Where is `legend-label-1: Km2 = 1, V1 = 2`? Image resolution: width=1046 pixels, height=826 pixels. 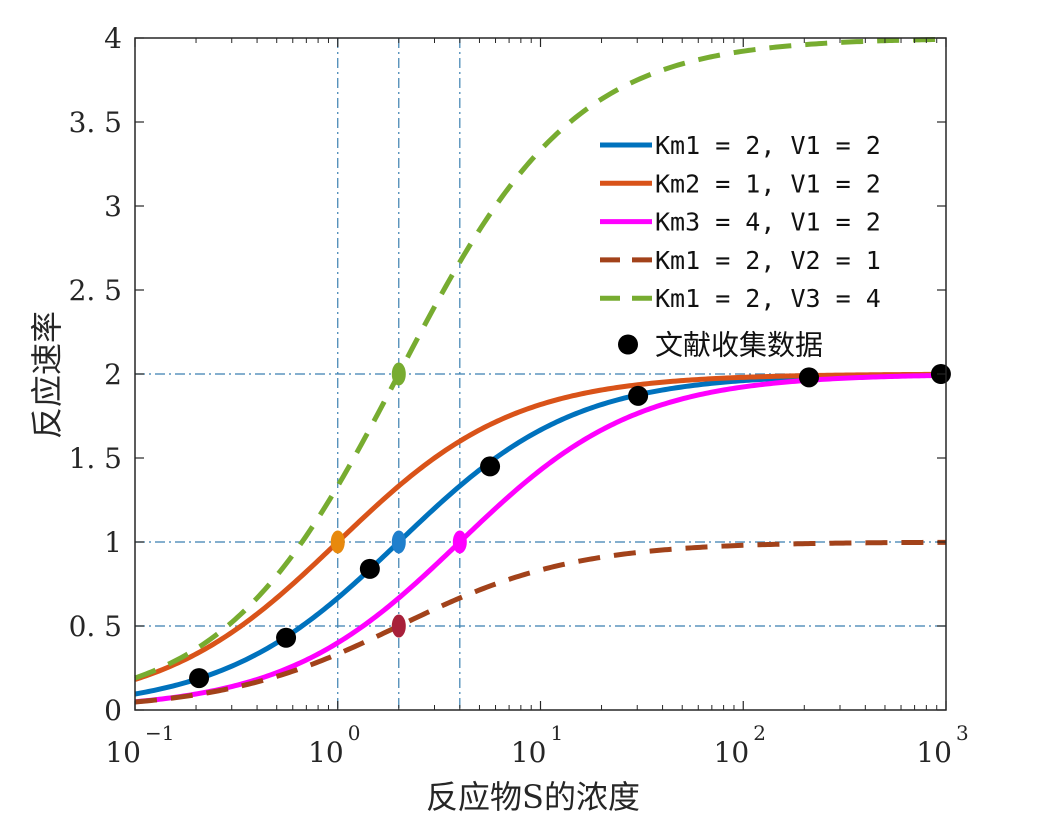
legend-label-1: Km2 = 1, V1 = 2 is located at coordinates (768, 183).